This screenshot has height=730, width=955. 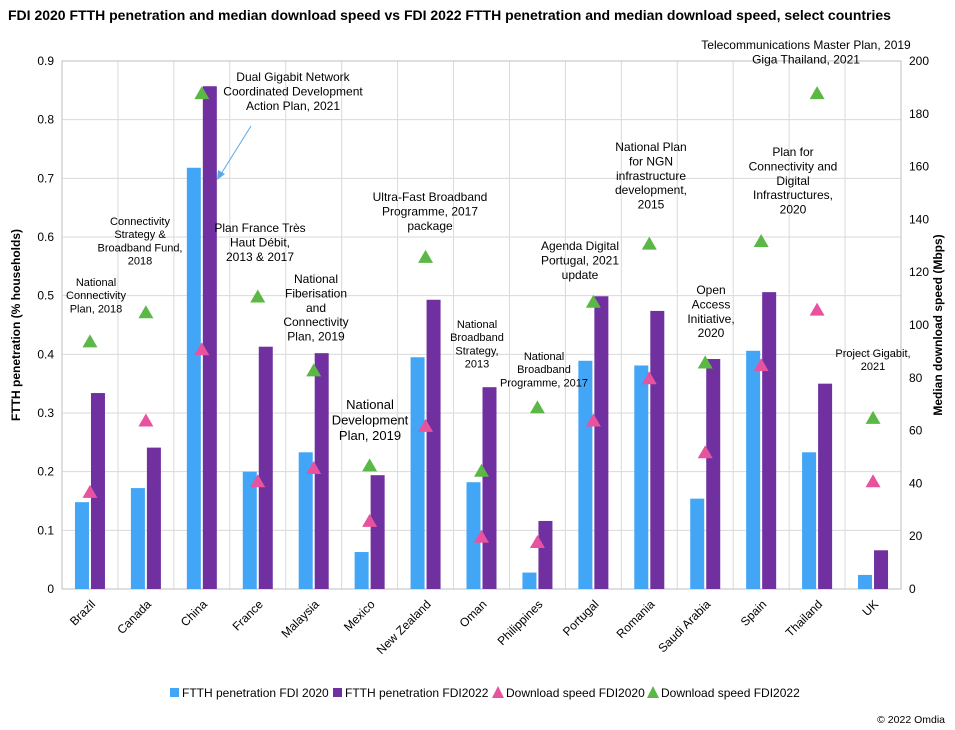 What do you see at coordinates (45, 61) in the screenshot?
I see `y-tick-label: 0.9` at bounding box center [45, 61].